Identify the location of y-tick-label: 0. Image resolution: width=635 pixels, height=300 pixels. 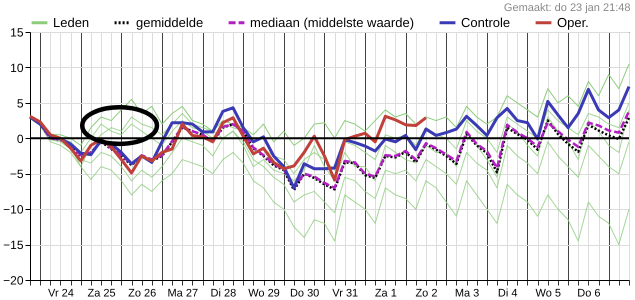
(20, 139).